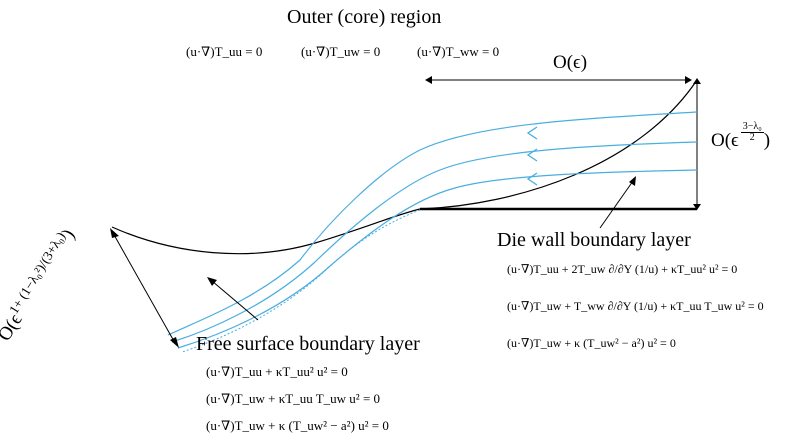 This screenshot has width=800, height=441. What do you see at coordinates (364, 17) in the screenshot?
I see `outer-region-title: Outer (core) region` at bounding box center [364, 17].